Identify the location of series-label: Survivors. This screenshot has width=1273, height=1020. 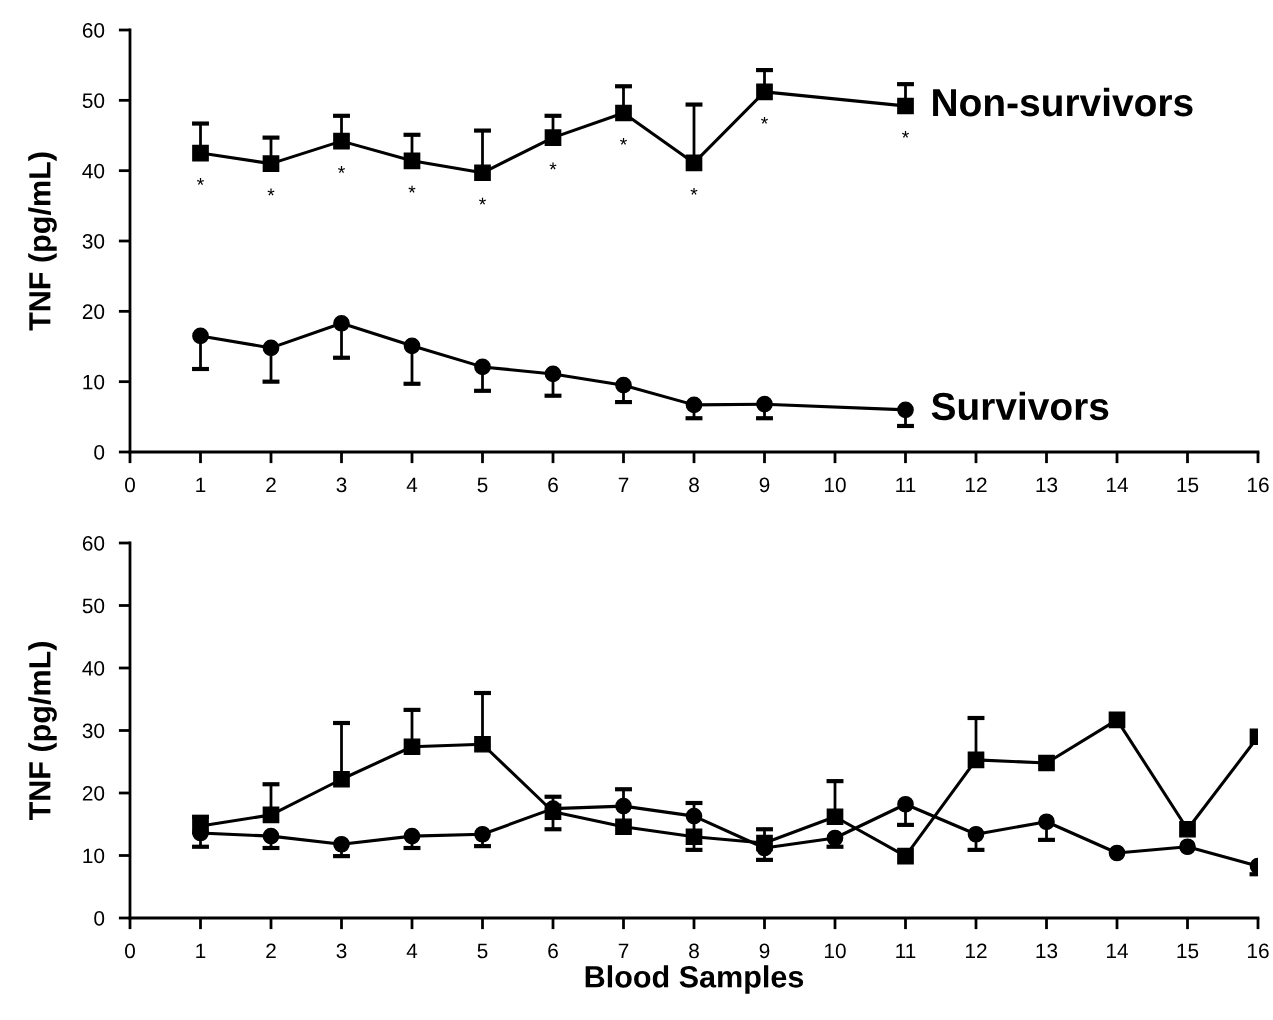
(1020, 406).